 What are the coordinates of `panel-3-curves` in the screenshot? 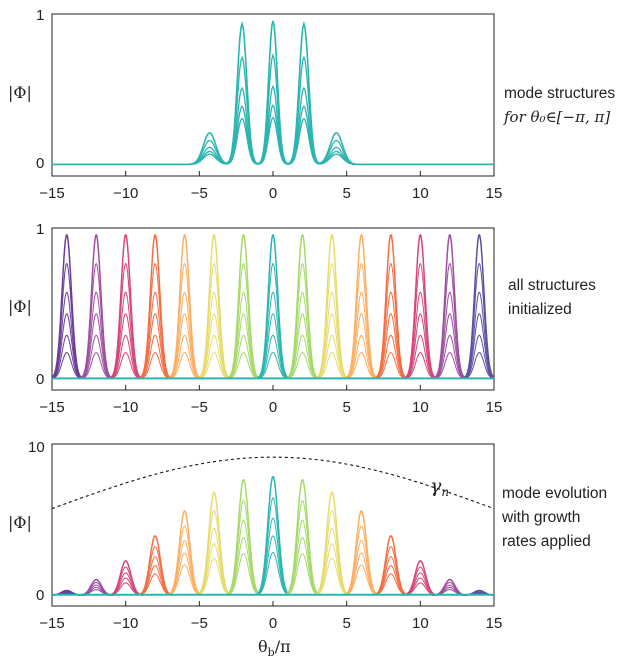 It's located at (273, 535).